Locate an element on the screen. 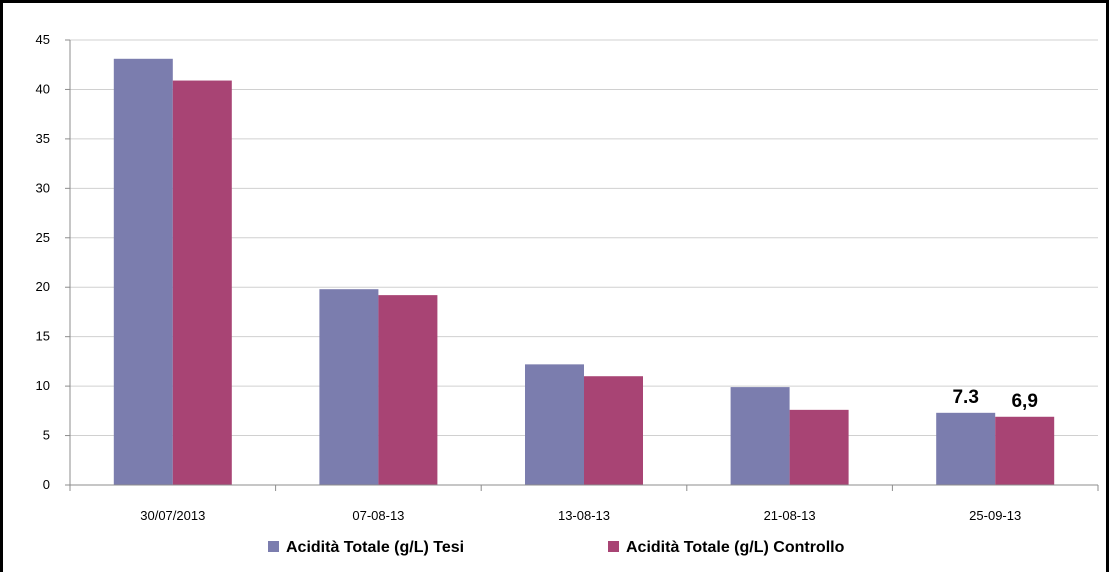 The width and height of the screenshot is (1109, 572). y-tick-label: 0 is located at coordinates (46, 484).